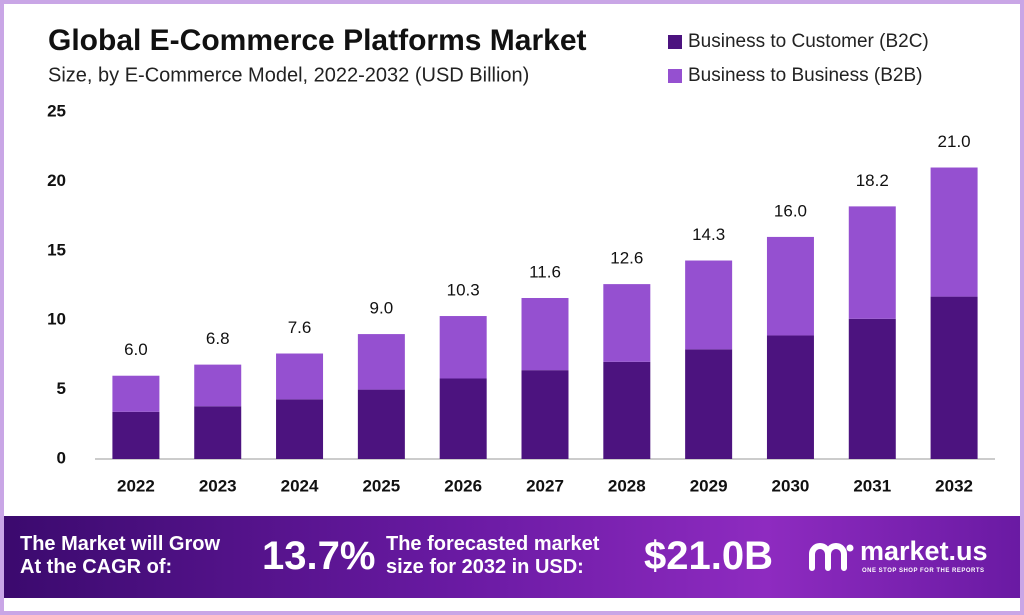 The image size is (1024, 615). What do you see at coordinates (463, 485) in the screenshot?
I see `x-tick-label: 2026` at bounding box center [463, 485].